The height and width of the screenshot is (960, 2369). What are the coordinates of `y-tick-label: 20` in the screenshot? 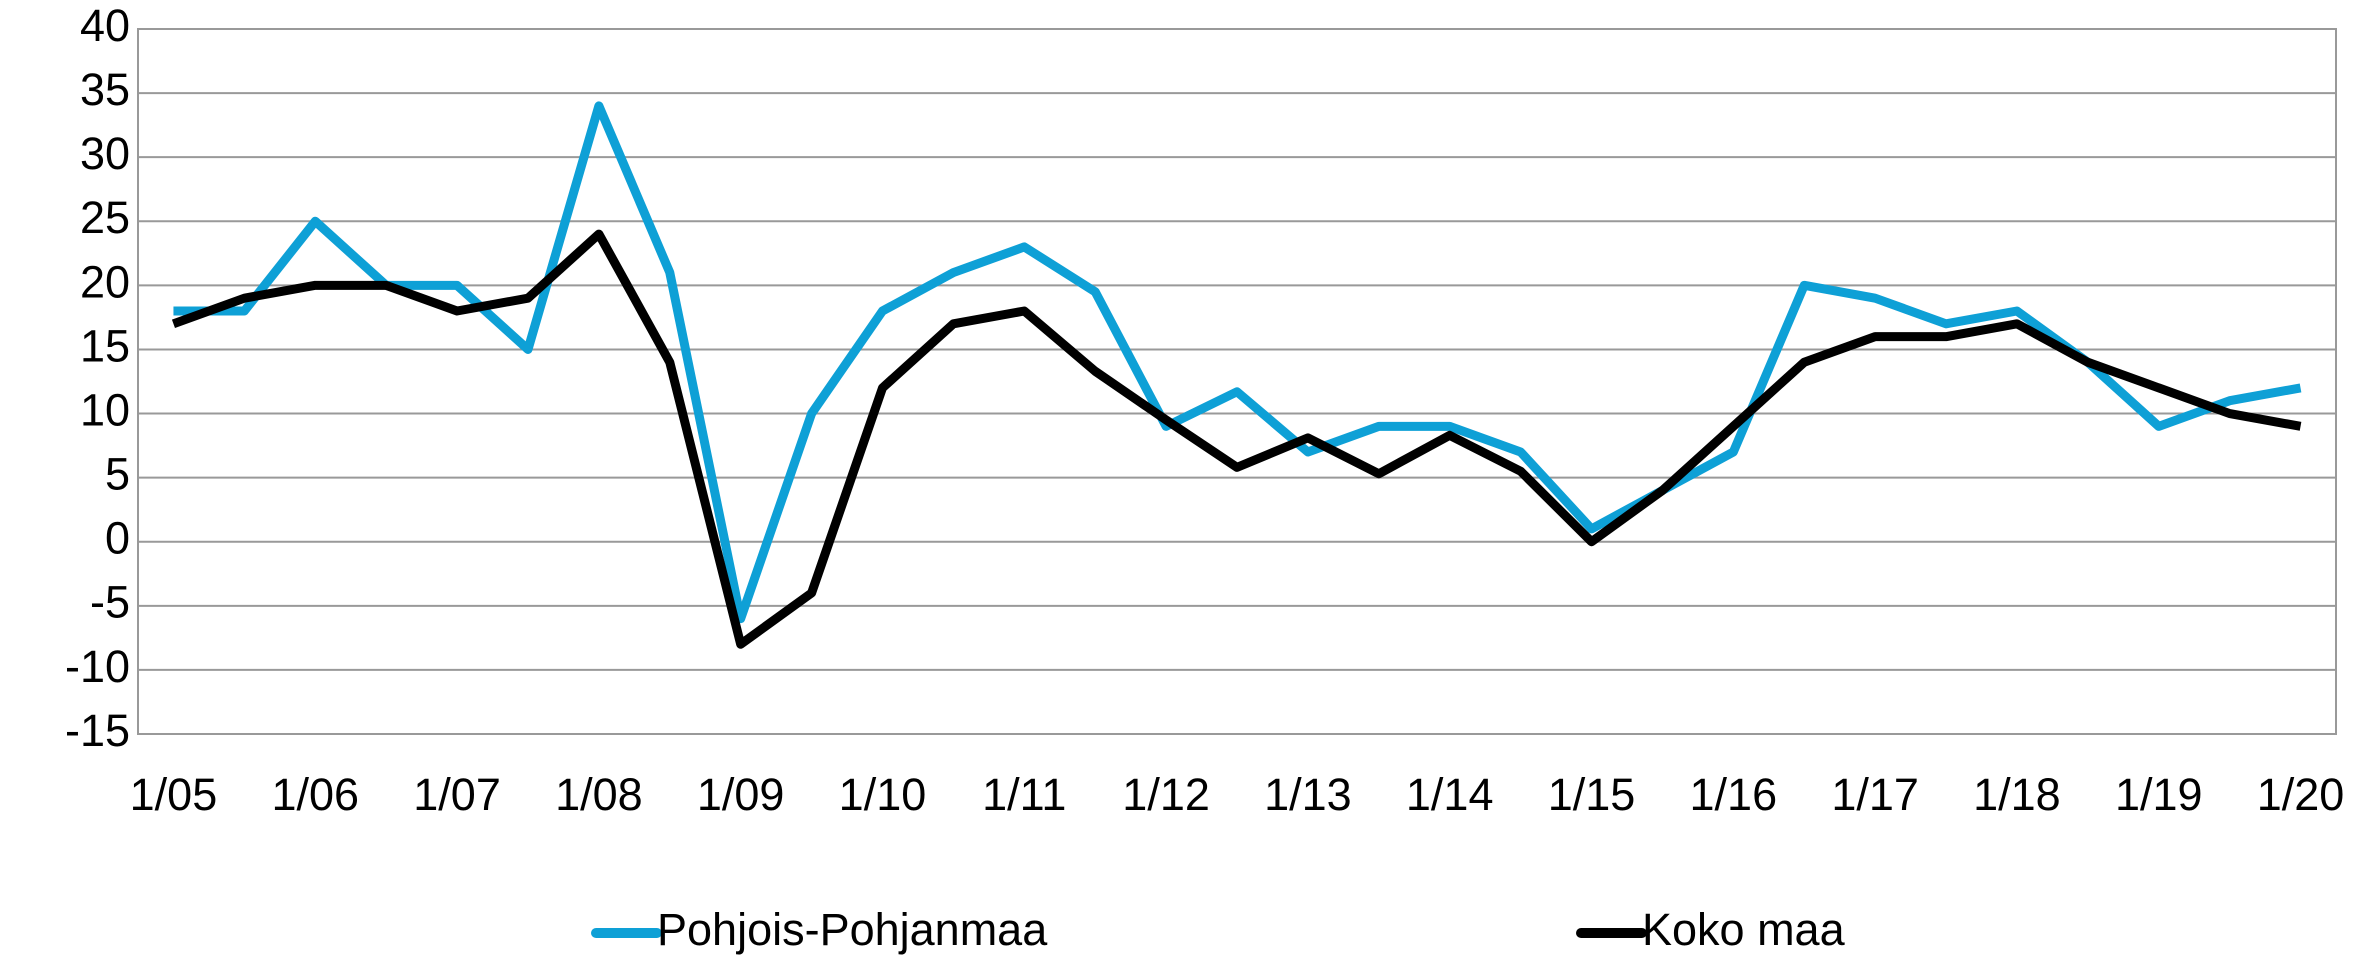 It's located at (105, 281).